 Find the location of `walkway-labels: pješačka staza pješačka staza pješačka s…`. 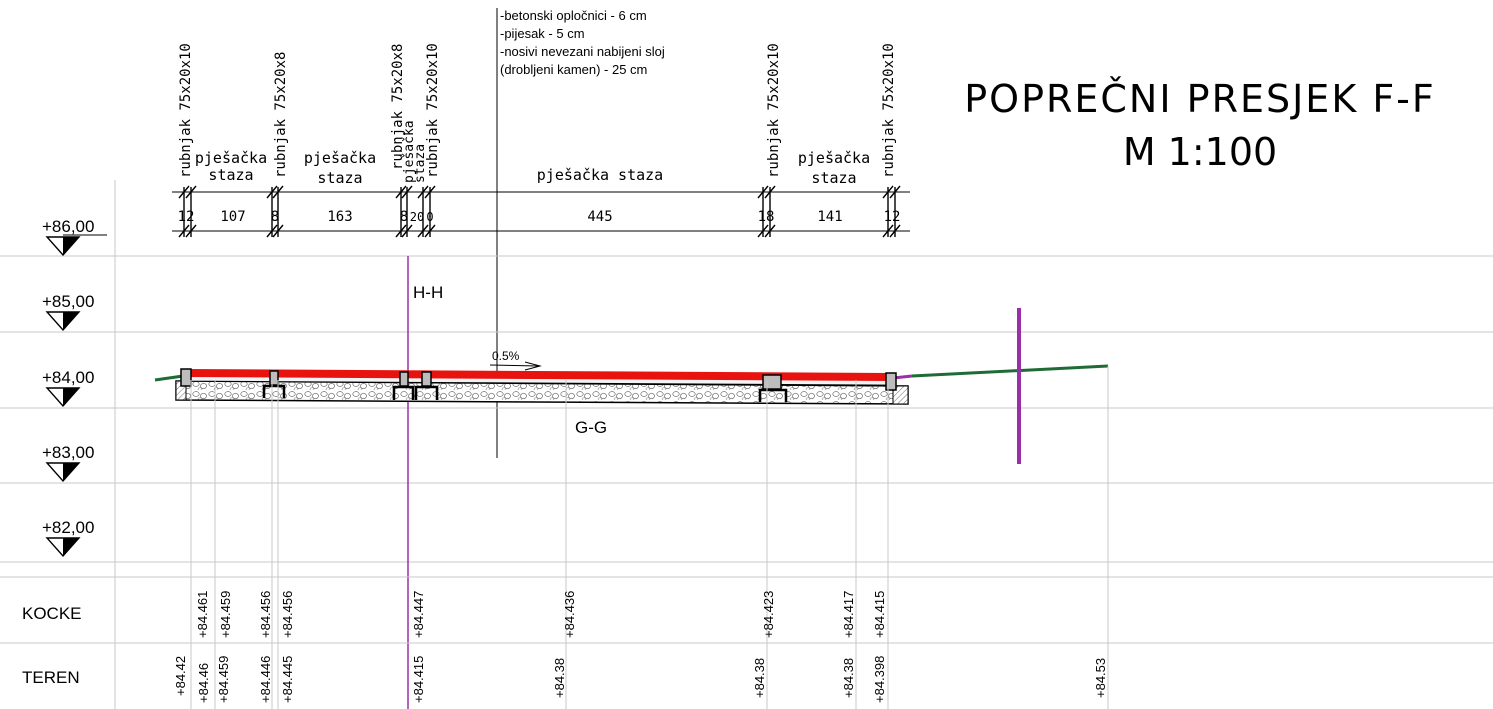

walkway-labels: pješačka staza pješačka staza pješačka s… is located at coordinates (532, 153).